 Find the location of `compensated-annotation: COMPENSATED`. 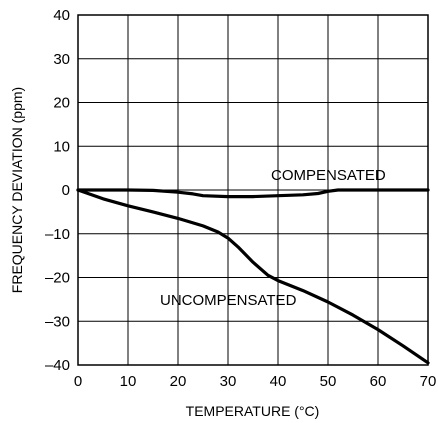

compensated-annotation: COMPENSATED is located at coordinates (328, 175).